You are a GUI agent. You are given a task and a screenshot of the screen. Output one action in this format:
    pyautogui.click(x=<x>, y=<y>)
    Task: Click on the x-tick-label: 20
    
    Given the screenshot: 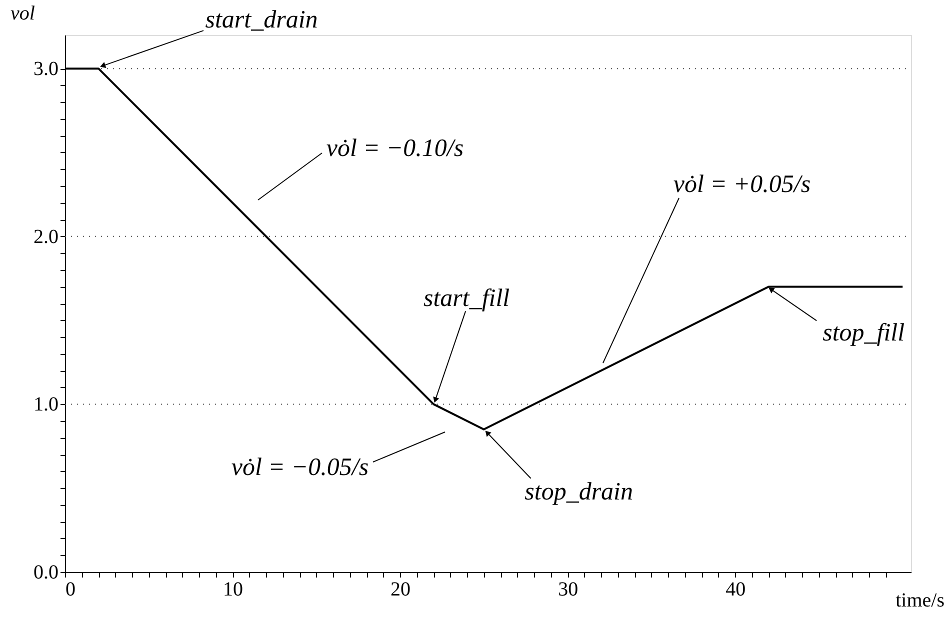 What is the action you would take?
    pyautogui.click(x=400, y=589)
    